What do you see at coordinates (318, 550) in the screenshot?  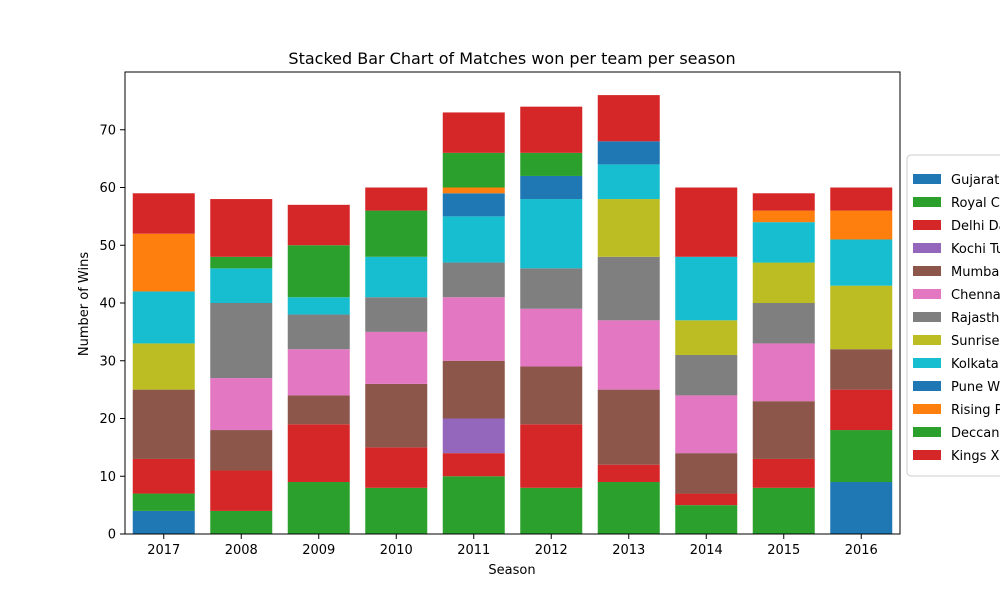 I see `x-tick-label: 2009` at bounding box center [318, 550].